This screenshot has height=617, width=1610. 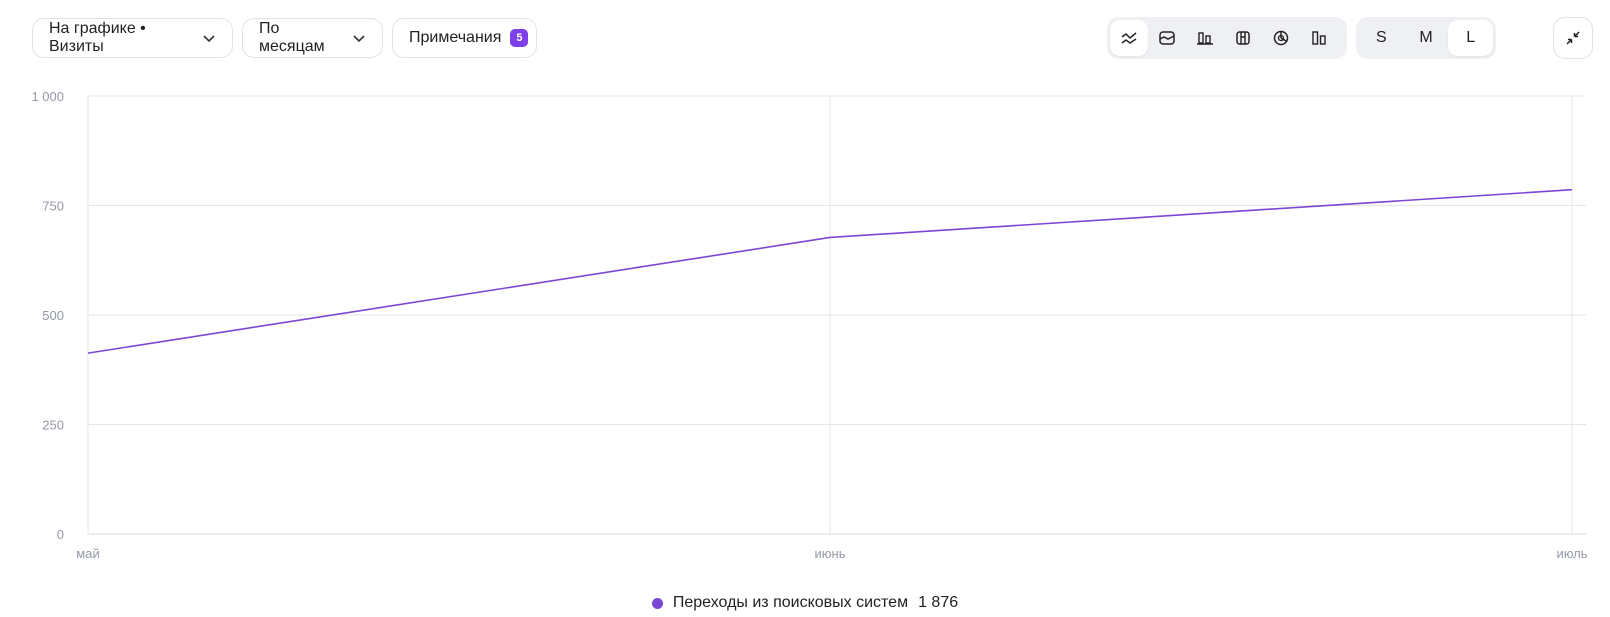 I want to click on legend-series-total: 1 876, so click(x=938, y=602).